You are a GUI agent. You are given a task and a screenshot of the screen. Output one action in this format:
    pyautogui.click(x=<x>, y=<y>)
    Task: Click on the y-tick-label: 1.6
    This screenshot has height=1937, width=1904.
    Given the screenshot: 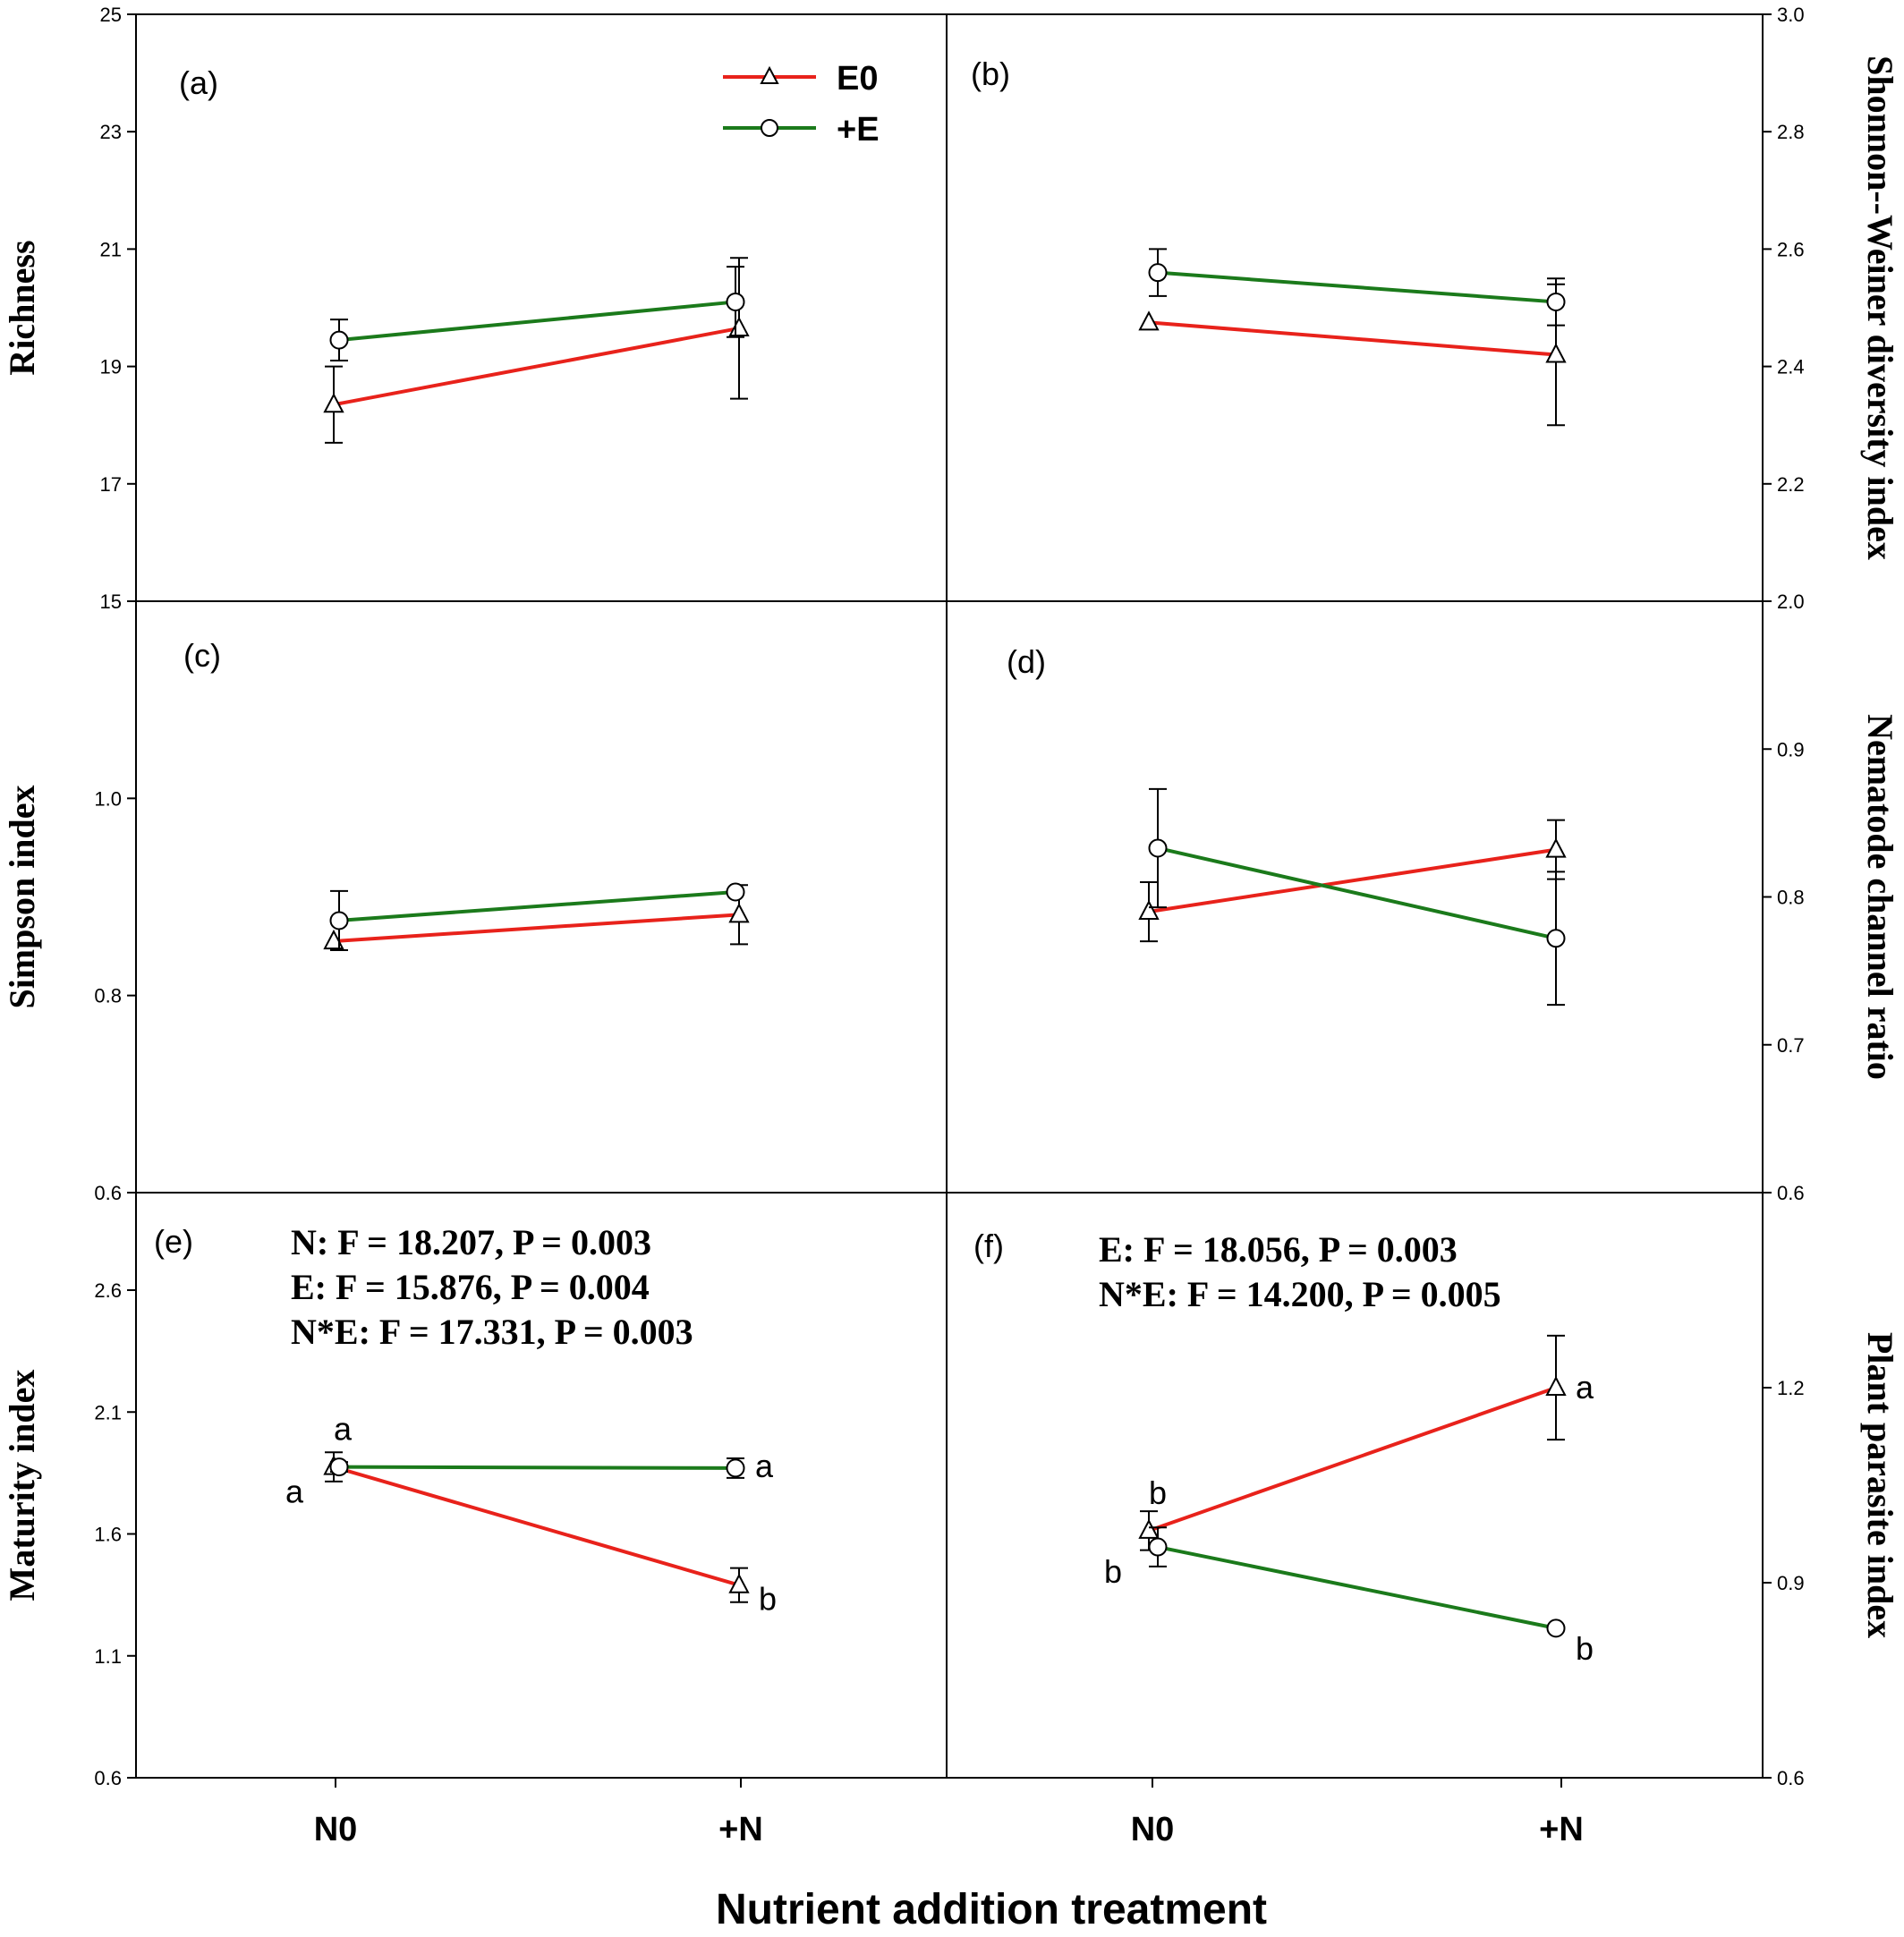 What is the action you would take?
    pyautogui.click(x=108, y=1535)
    